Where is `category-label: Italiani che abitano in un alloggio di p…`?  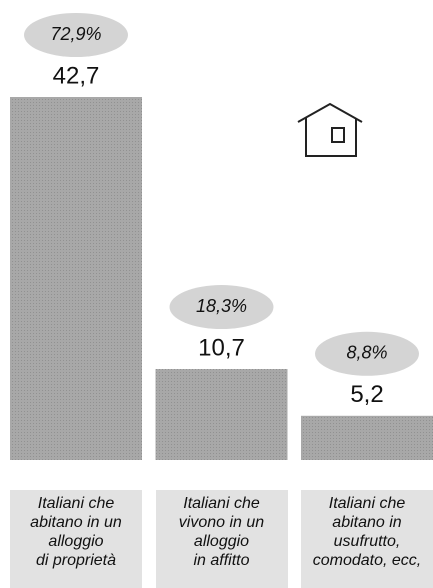 category-label: Italiani che abitano in un alloggio di p… is located at coordinates (76, 539).